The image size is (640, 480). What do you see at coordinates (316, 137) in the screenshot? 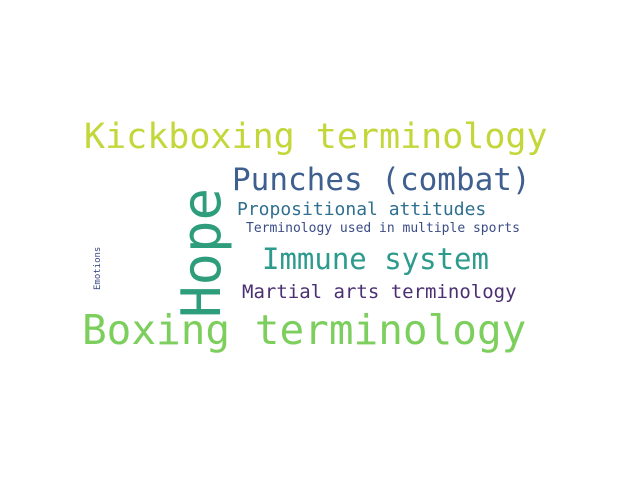
I see `word-kickboxing-terminology: Kickboxing terminology` at bounding box center [316, 137].